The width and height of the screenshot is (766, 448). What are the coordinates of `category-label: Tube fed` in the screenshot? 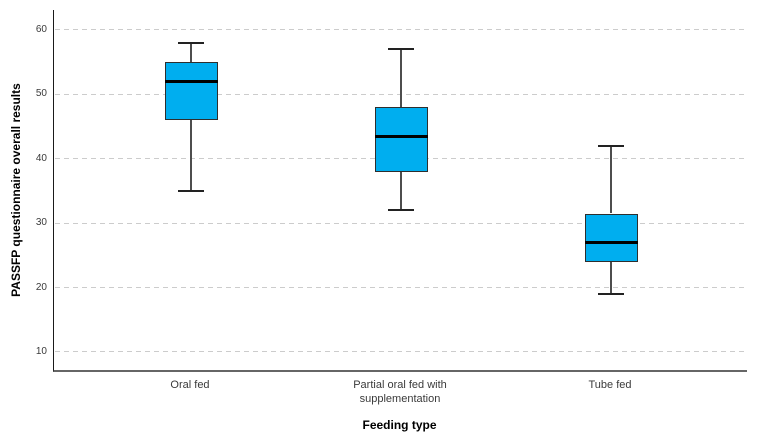 It's located at (610, 385).